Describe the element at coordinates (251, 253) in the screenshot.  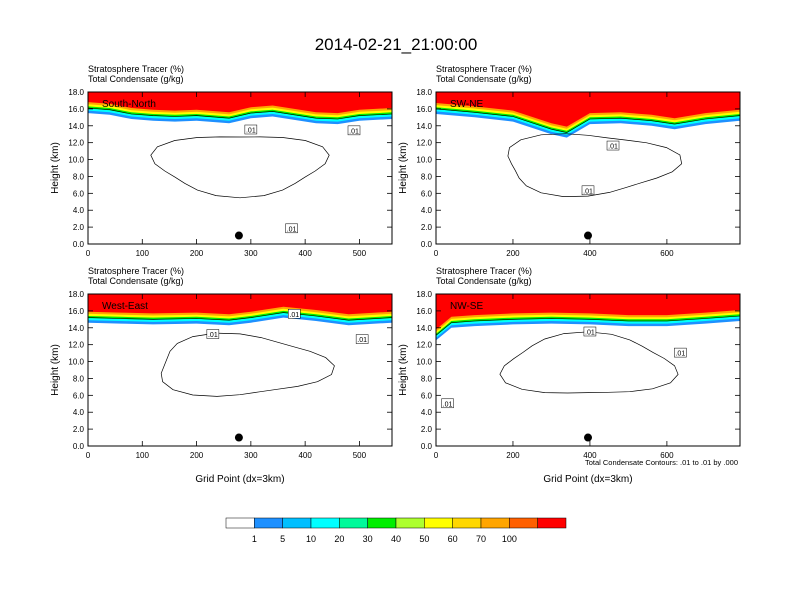
I see `x-tick-label: 300` at that location.